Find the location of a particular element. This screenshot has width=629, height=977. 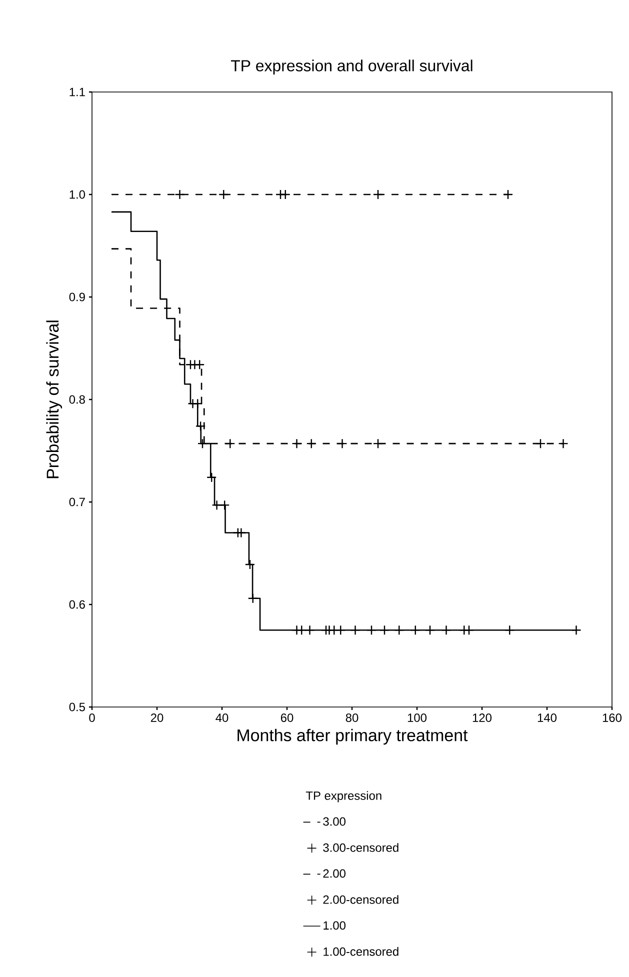

legend-label: 2.00-censored is located at coordinates (360, 899).